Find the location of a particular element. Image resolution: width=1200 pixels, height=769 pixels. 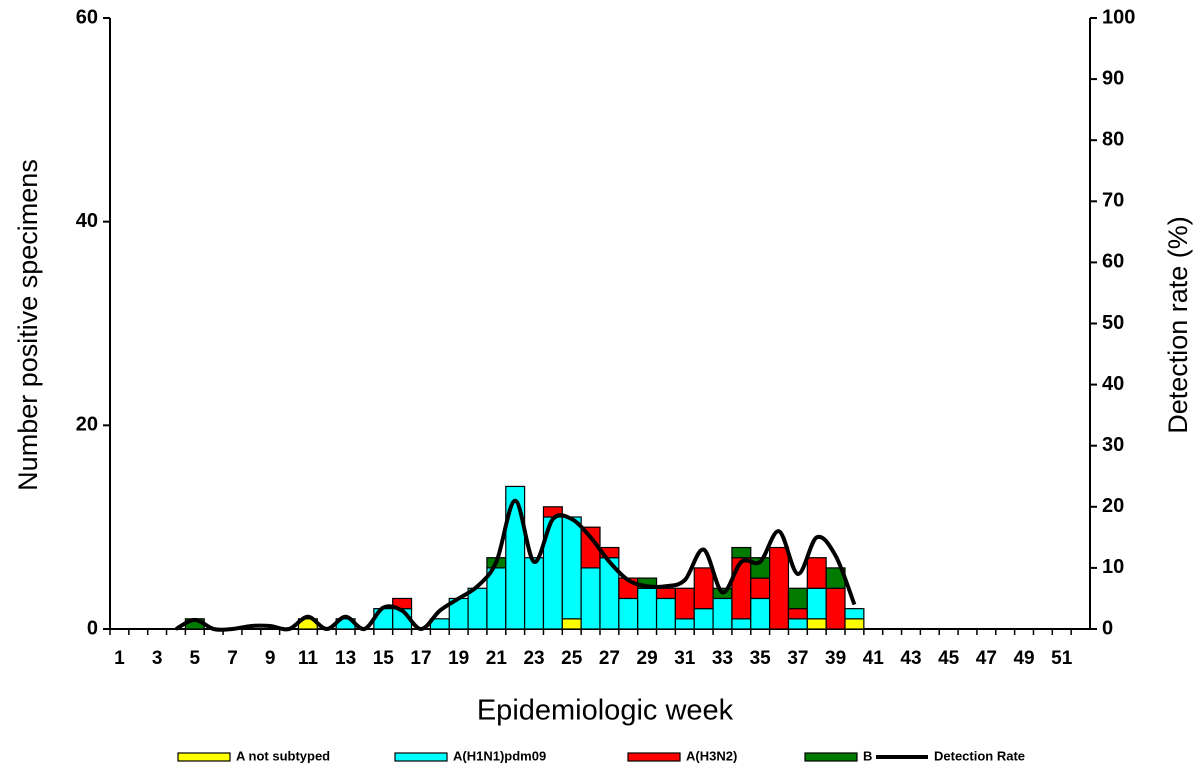

y-tick-label: 20 is located at coordinates (87, 425).